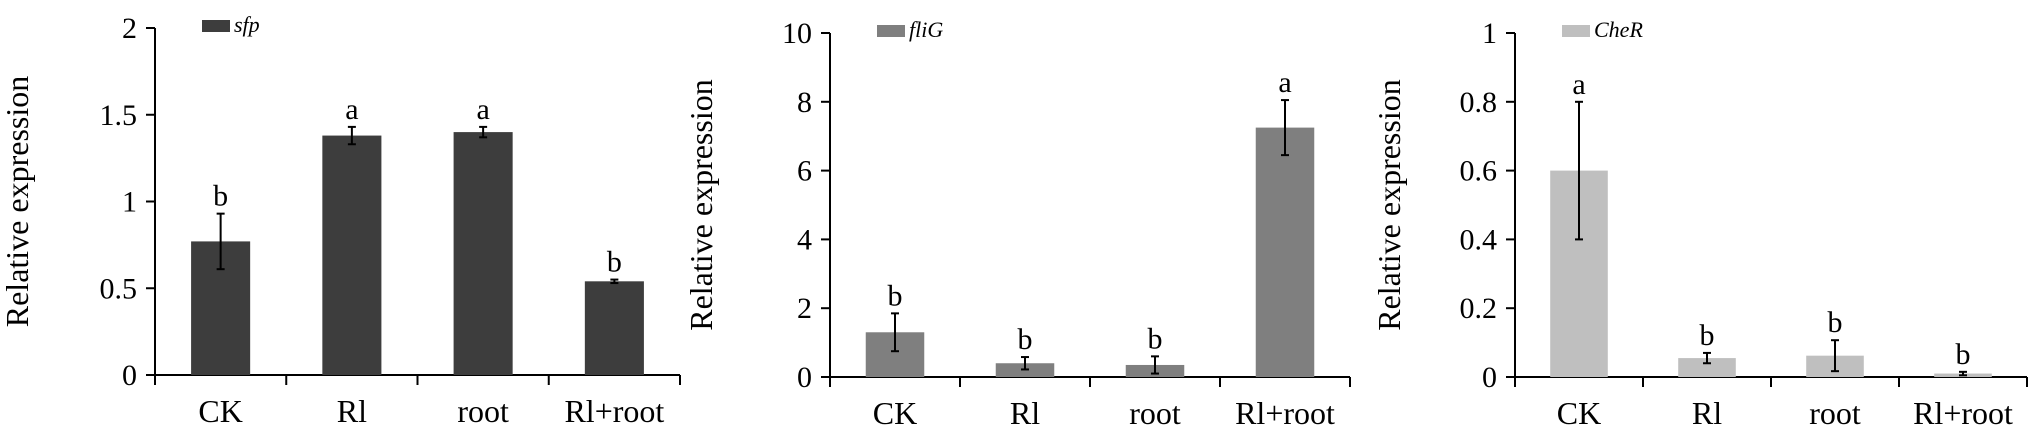 The width and height of the screenshot is (2032, 439). What do you see at coordinates (1479, 171) in the screenshot?
I see `y-tick-label: 0.6` at bounding box center [1479, 171].